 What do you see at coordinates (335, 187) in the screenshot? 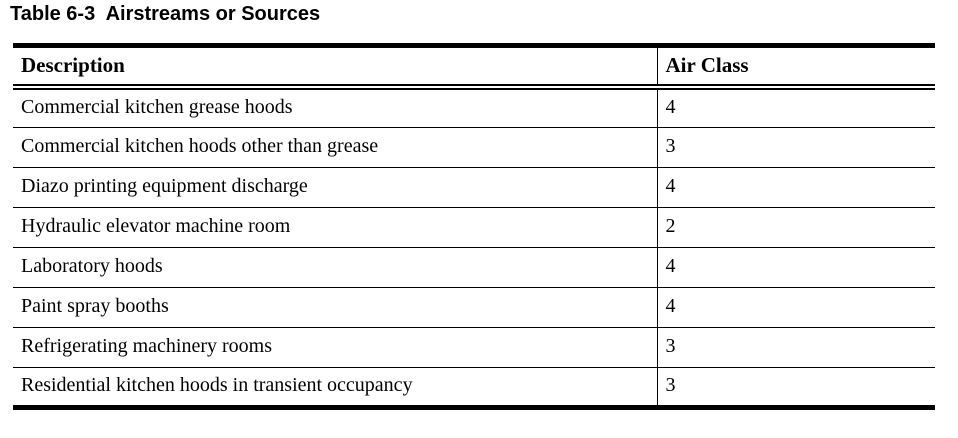
I see `description-cell: Diazo printing equipment discharge` at bounding box center [335, 187].